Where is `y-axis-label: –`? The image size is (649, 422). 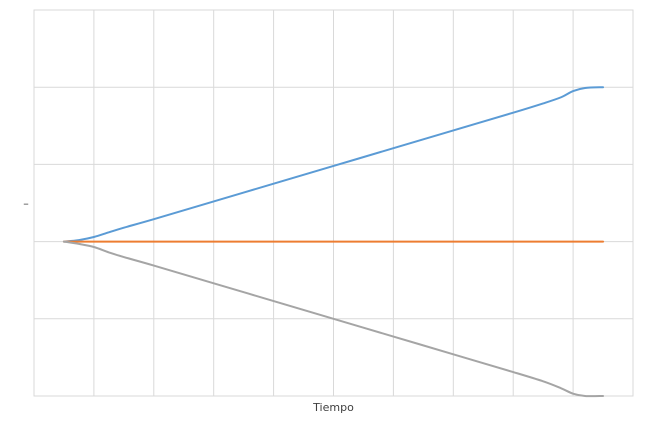
y-axis-label: – is located at coordinates (26, 203).